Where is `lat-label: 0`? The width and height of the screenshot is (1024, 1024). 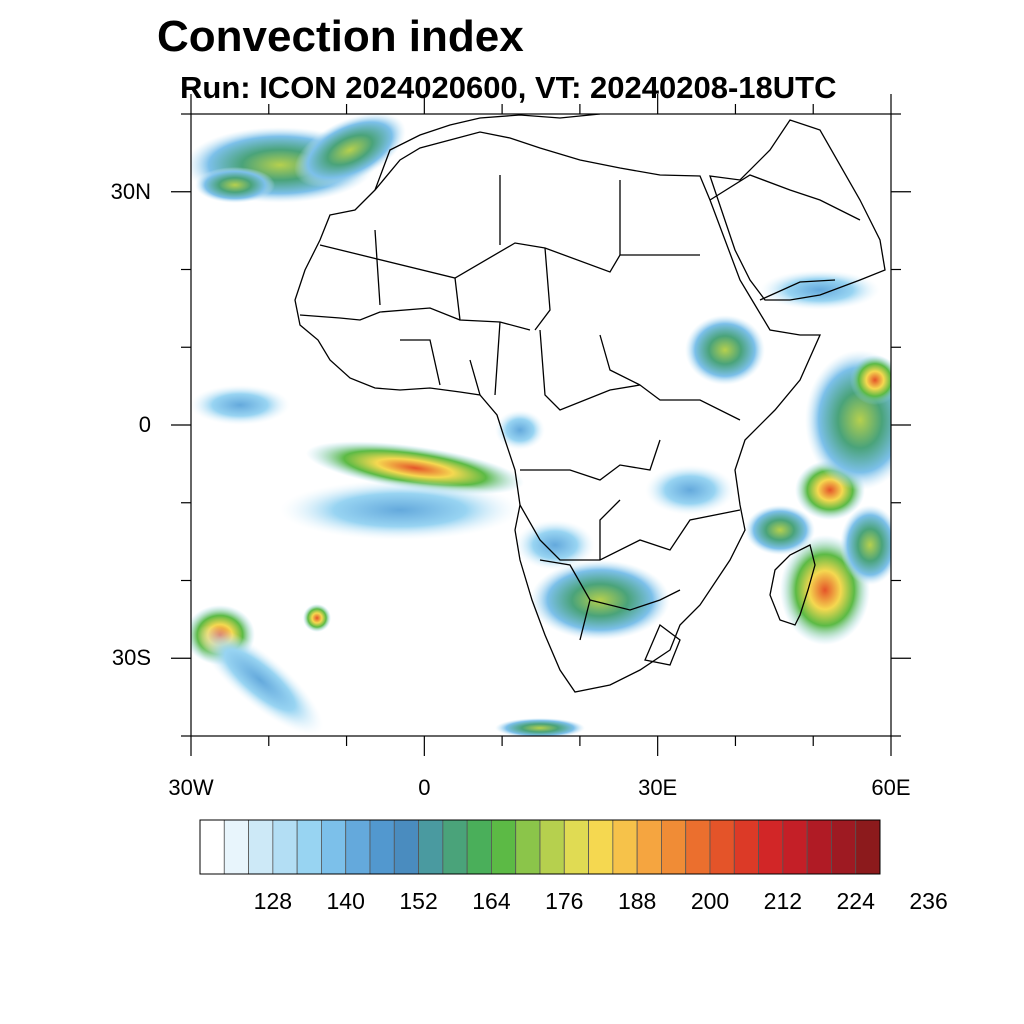 lat-label: 0 is located at coordinates (144, 424).